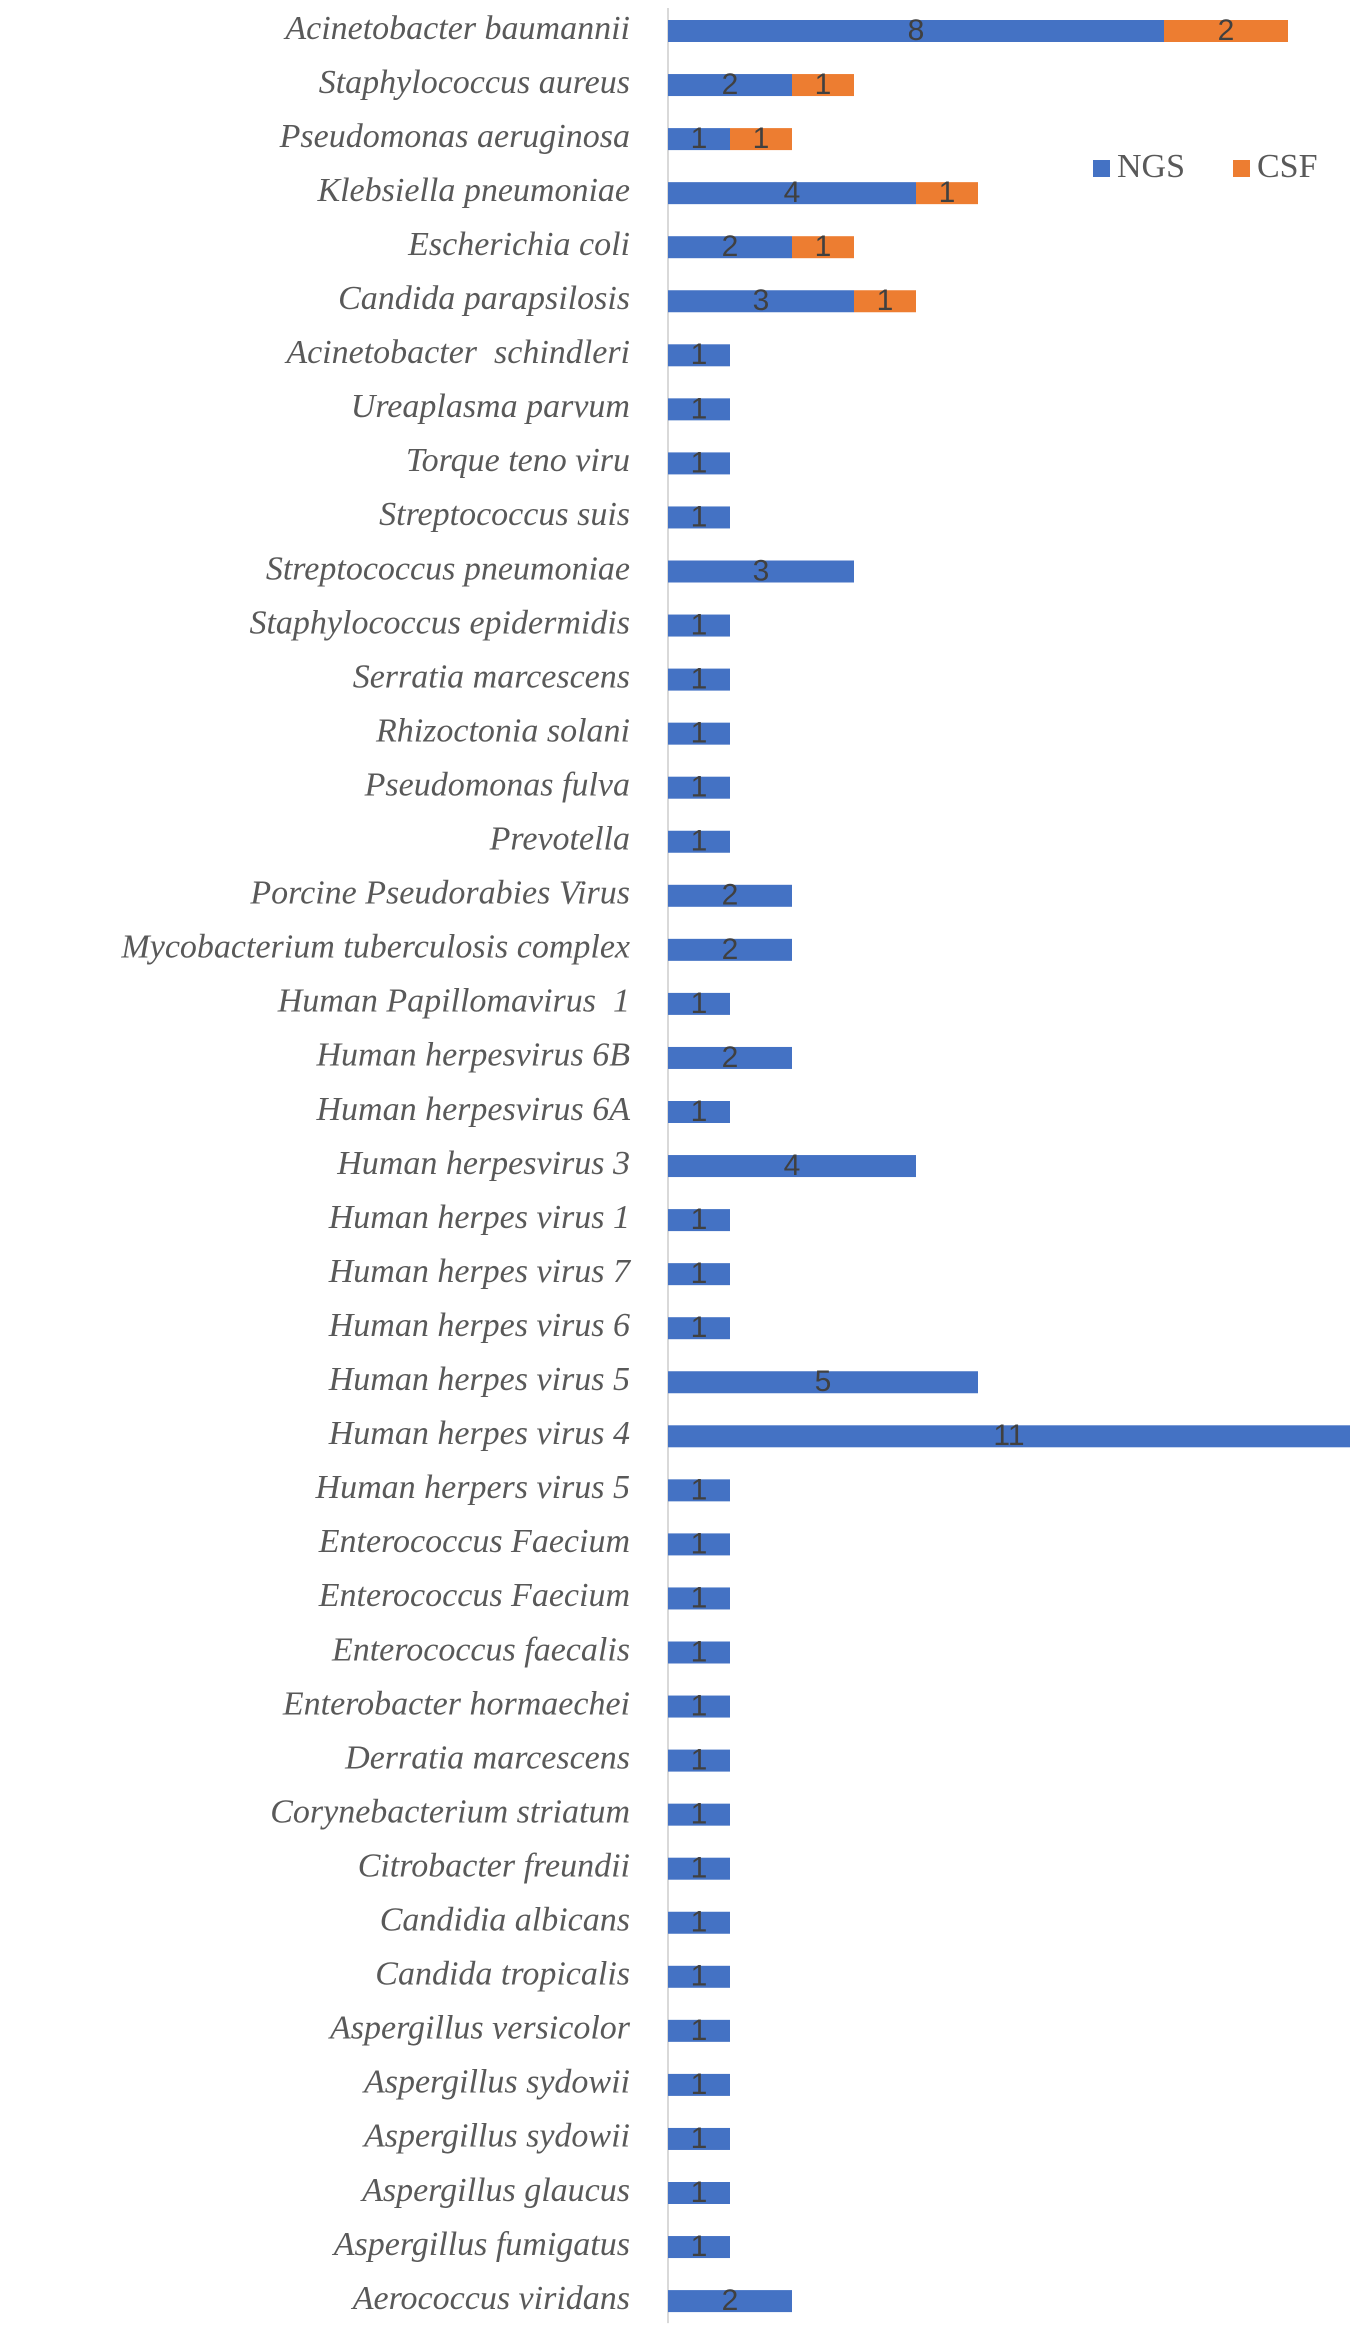  I want to click on category-label-pseudomonas-fulva: Pseudomonas fulva, so click(497, 784).